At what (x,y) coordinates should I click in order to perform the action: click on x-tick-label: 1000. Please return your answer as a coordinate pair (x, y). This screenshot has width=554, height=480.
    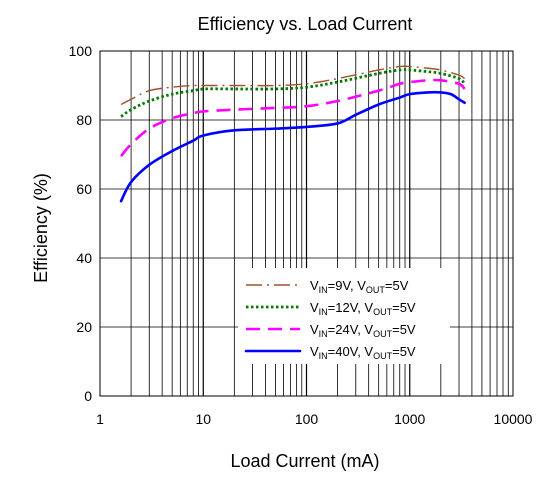
    Looking at the image, I should click on (409, 419).